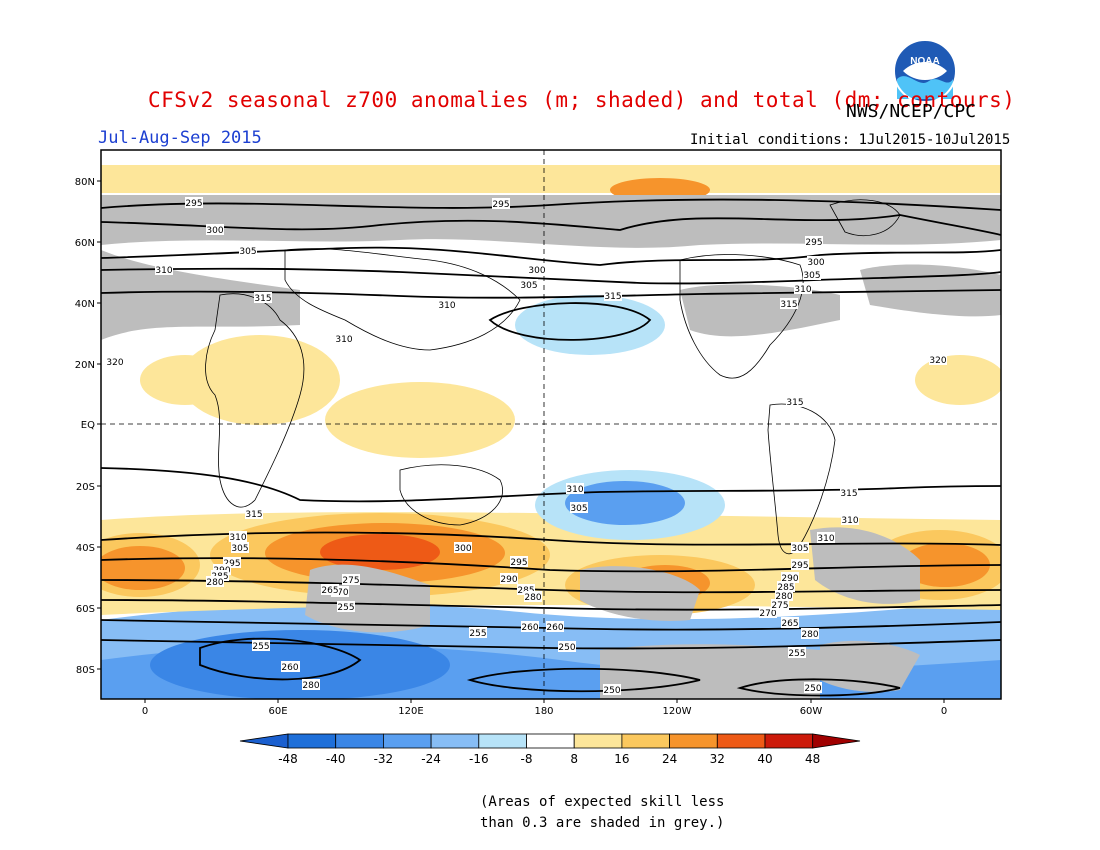 Image resolution: width=1100 pixels, height=850 pixels. I want to click on lon-label: 180, so click(543, 711).